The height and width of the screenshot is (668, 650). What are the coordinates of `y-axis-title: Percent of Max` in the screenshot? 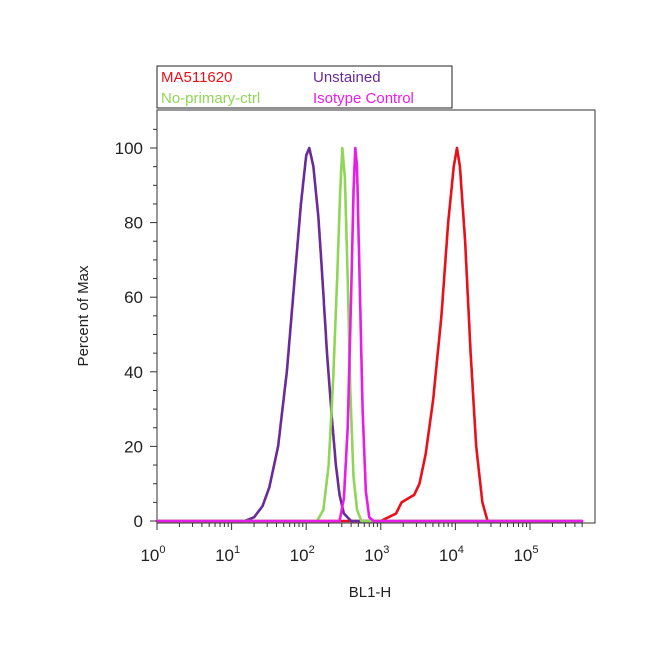 It's located at (83, 315).